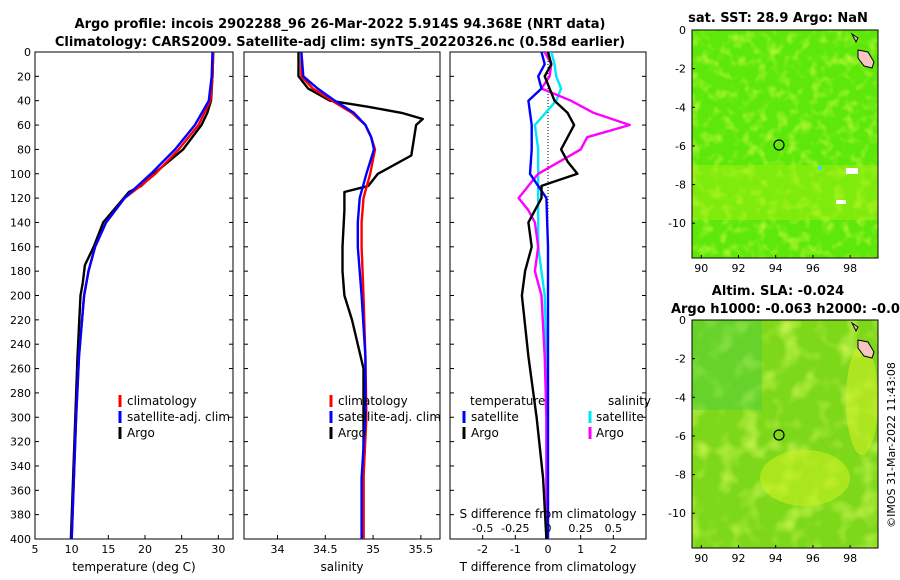  What do you see at coordinates (20, 515) in the screenshot?
I see `y-tick-label: 380` at bounding box center [20, 515].